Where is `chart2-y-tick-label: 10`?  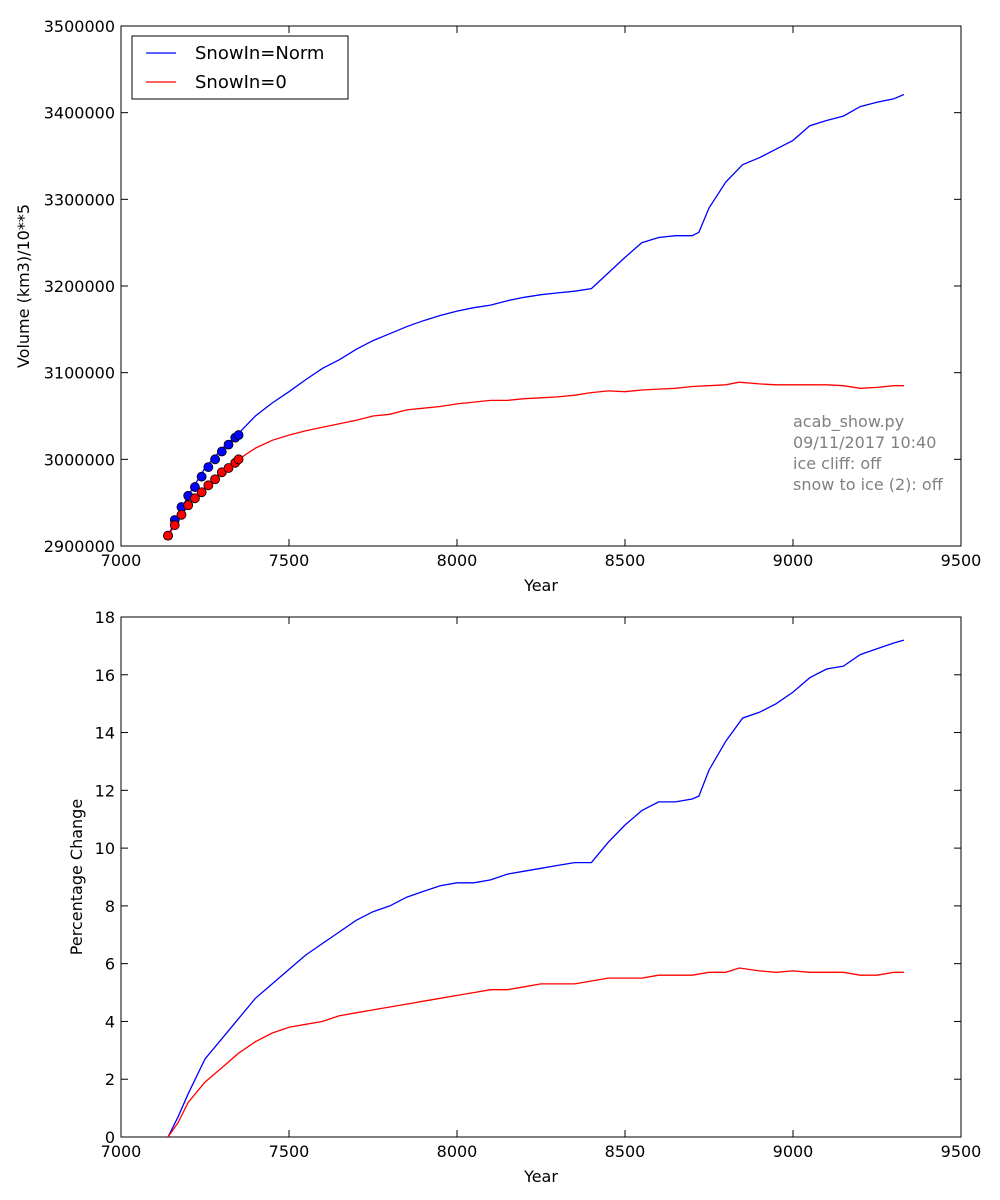
chart2-y-tick-label: 10 is located at coordinates (105, 848).